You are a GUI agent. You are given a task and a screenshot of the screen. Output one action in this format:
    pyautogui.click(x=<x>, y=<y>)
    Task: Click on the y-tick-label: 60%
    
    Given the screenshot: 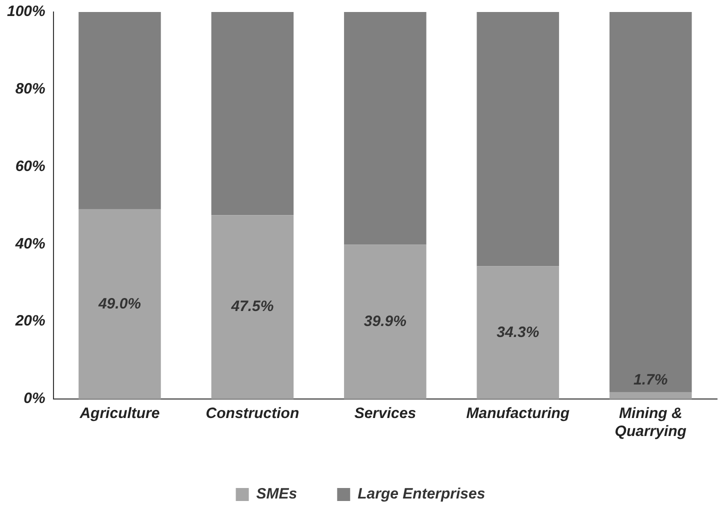 What is the action you would take?
    pyautogui.click(x=30, y=166)
    